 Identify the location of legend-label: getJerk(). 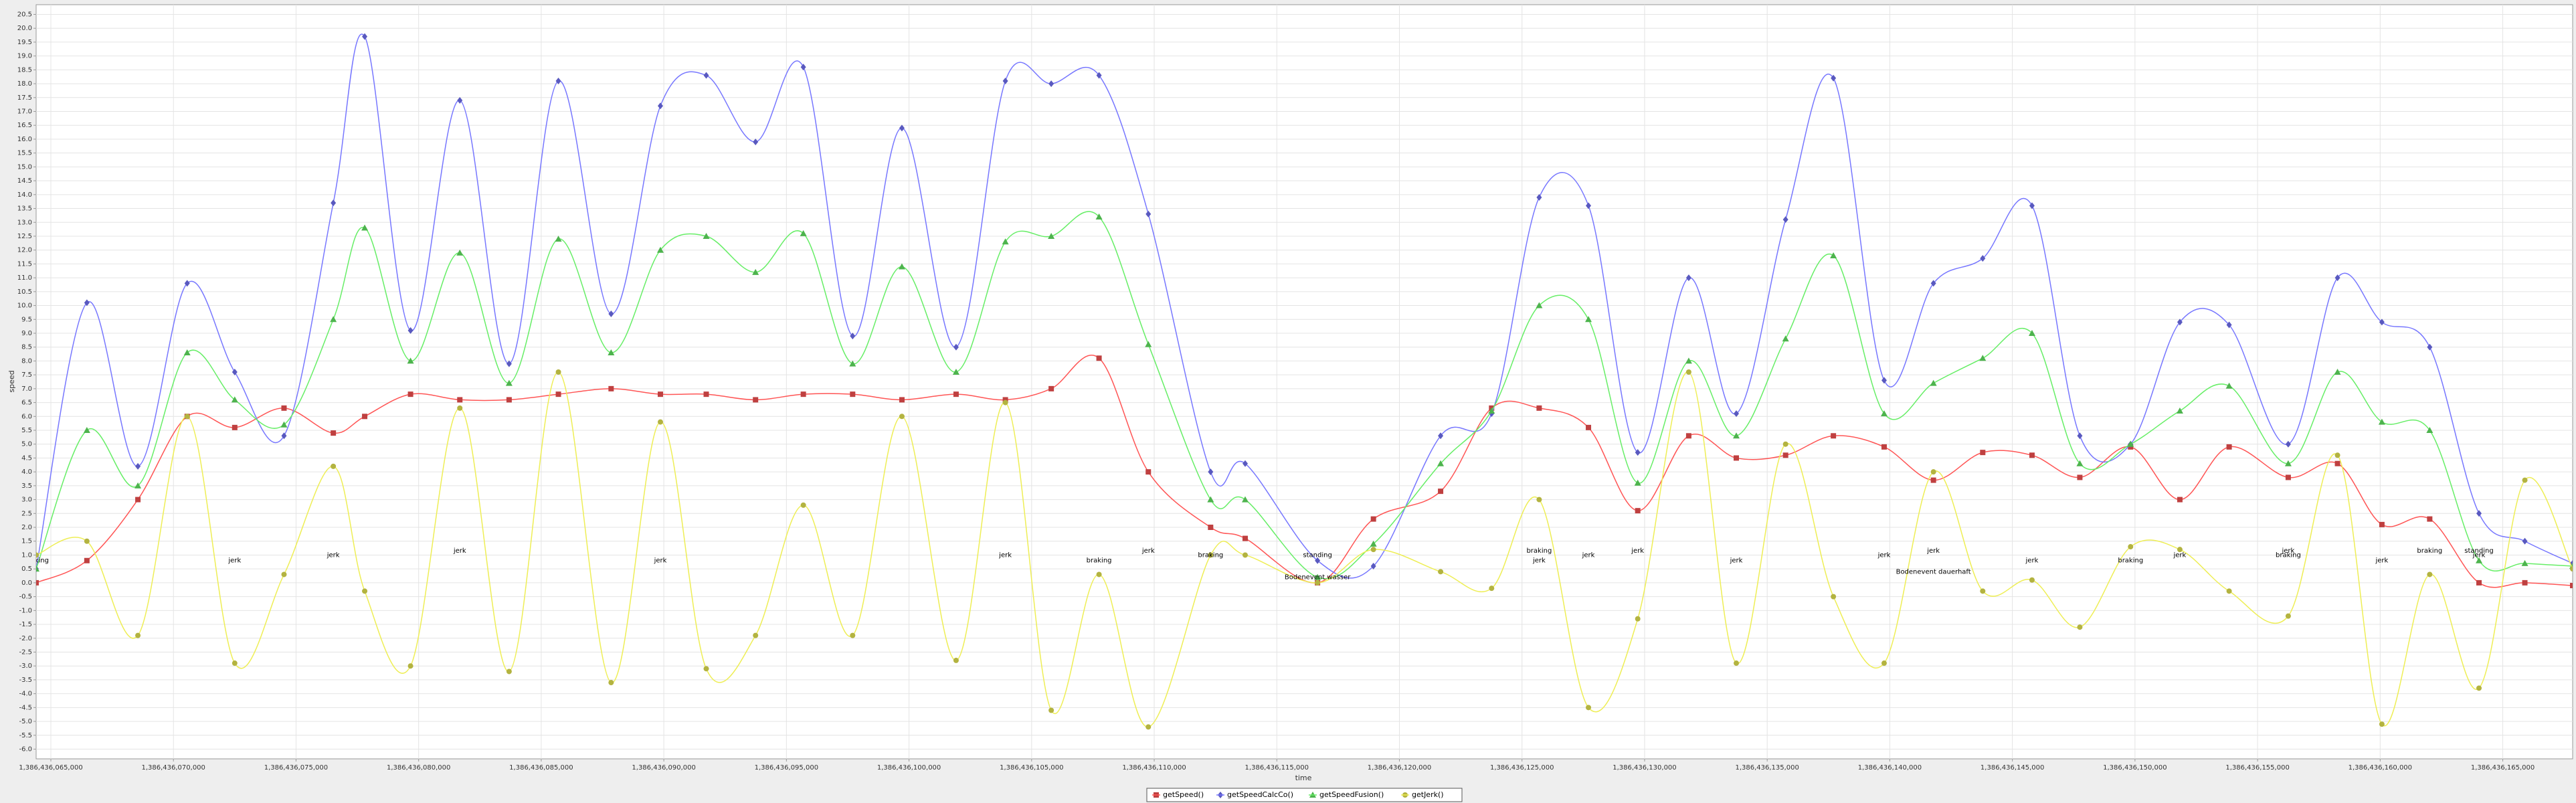
(1428, 794).